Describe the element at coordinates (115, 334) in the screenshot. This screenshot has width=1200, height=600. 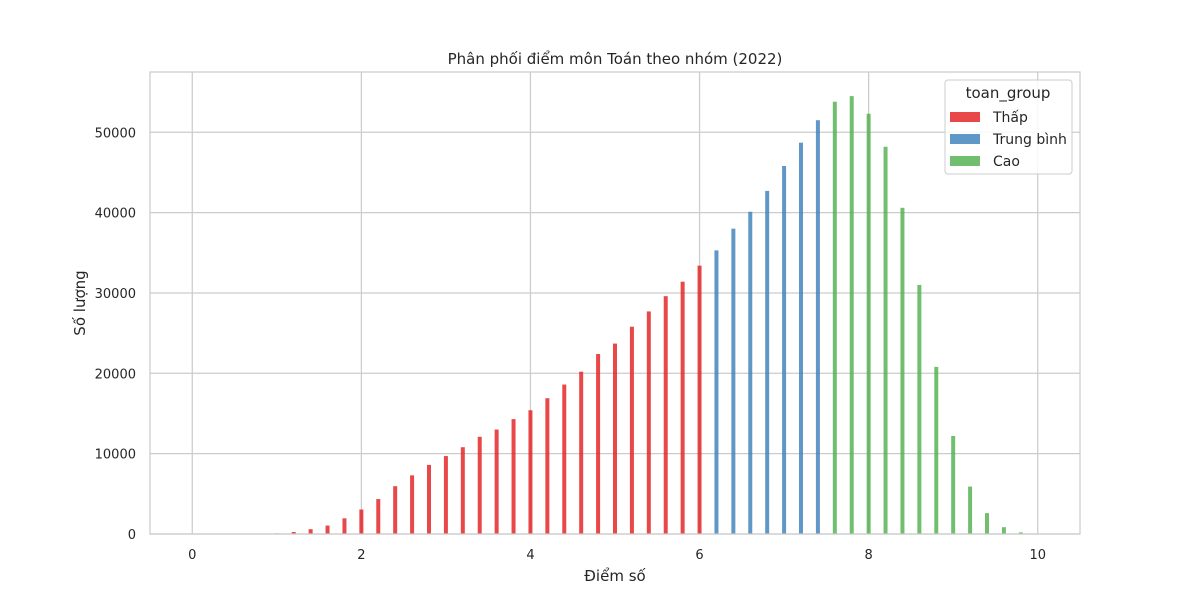
I see `y-tick-labels: 0 10000 20000 30000 40000 50000` at that location.